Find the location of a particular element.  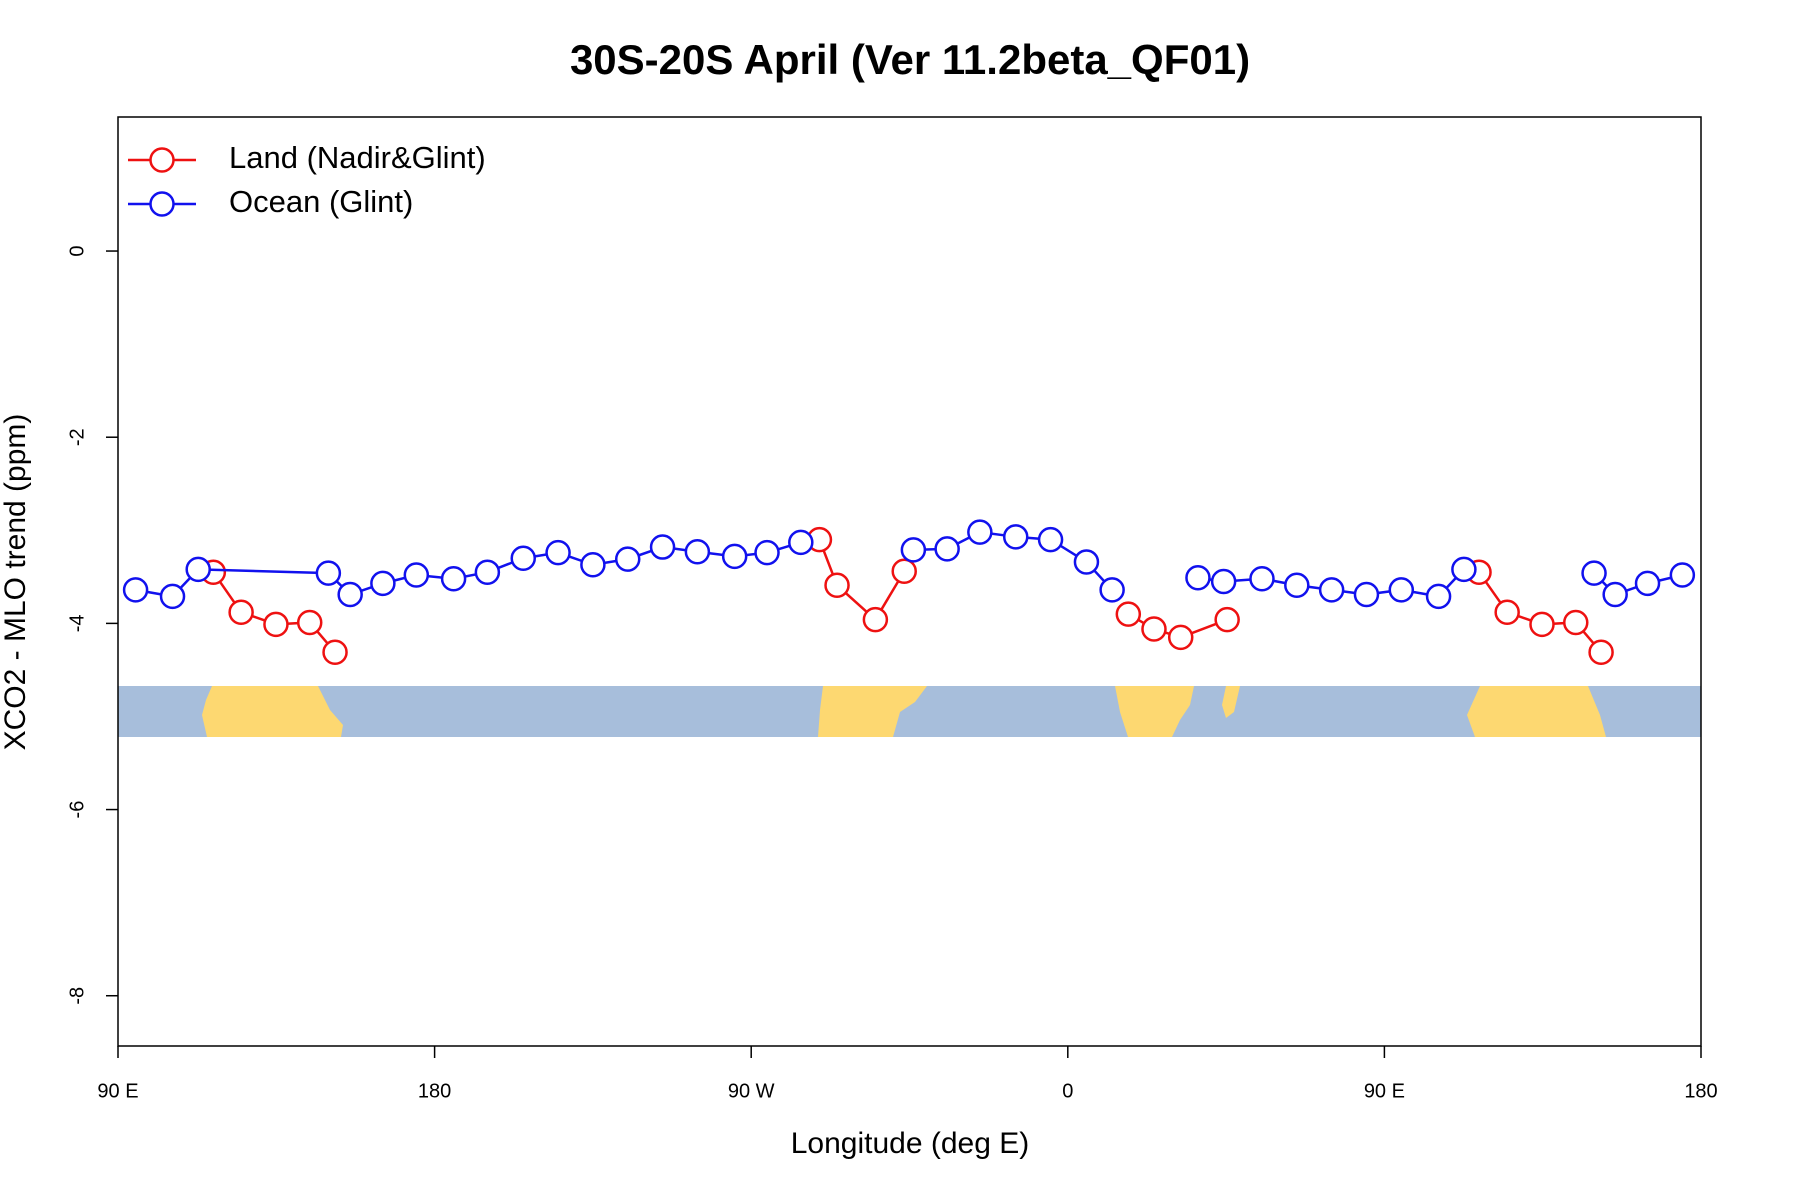

map-strip is located at coordinates (909, 711).